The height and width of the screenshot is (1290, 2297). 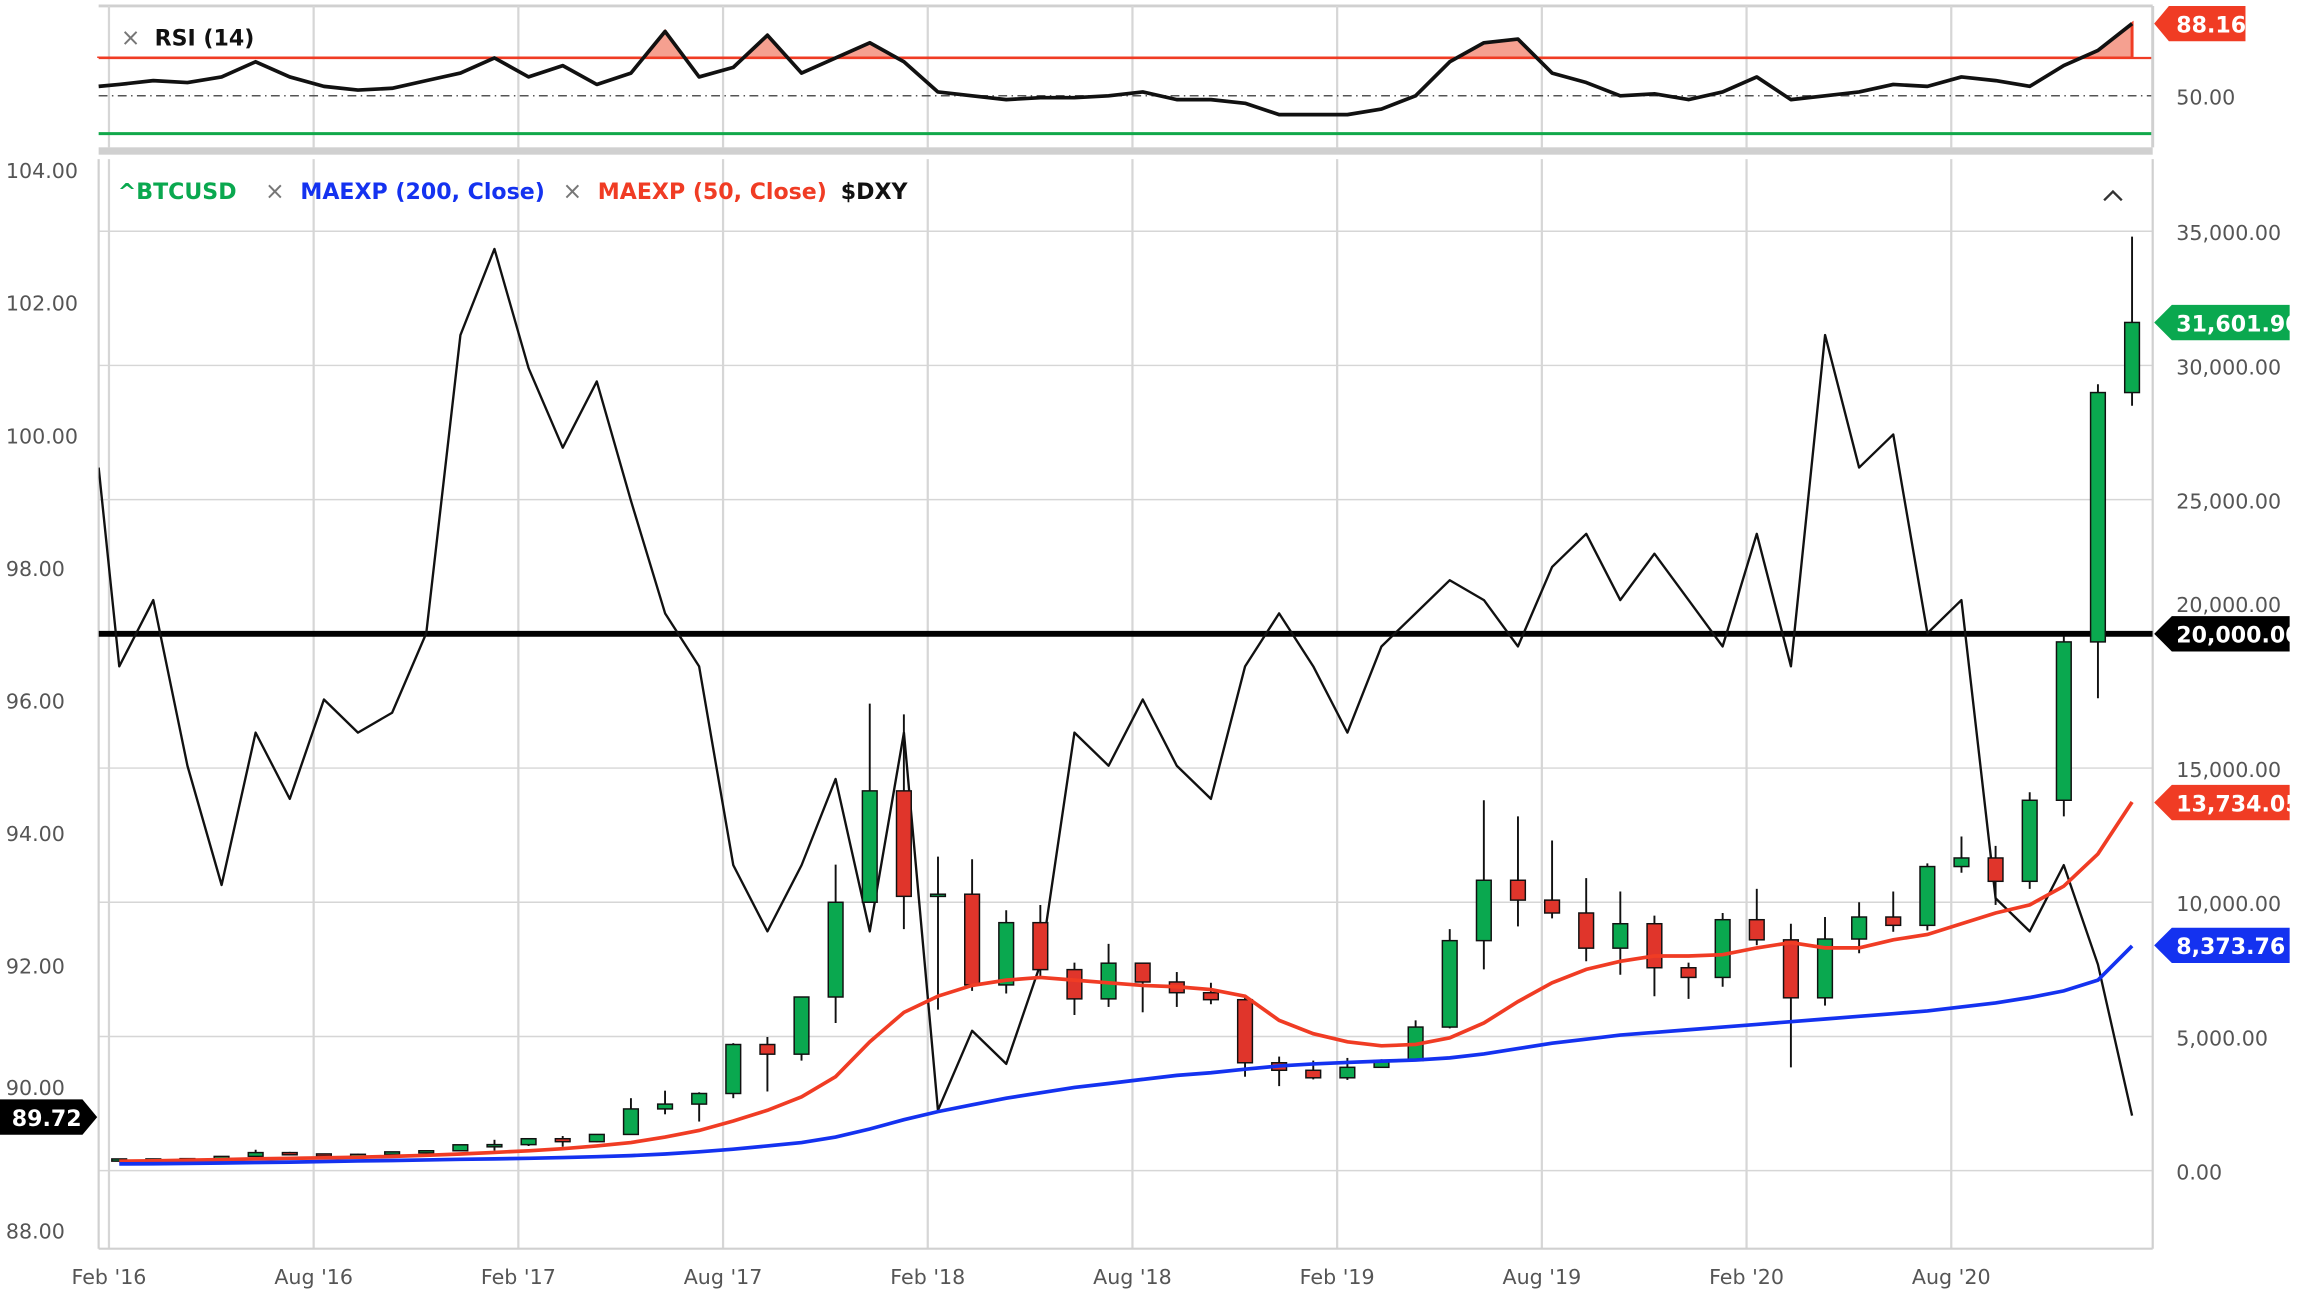 I want to click on rsi-close-icon: ×, so click(x=131, y=38).